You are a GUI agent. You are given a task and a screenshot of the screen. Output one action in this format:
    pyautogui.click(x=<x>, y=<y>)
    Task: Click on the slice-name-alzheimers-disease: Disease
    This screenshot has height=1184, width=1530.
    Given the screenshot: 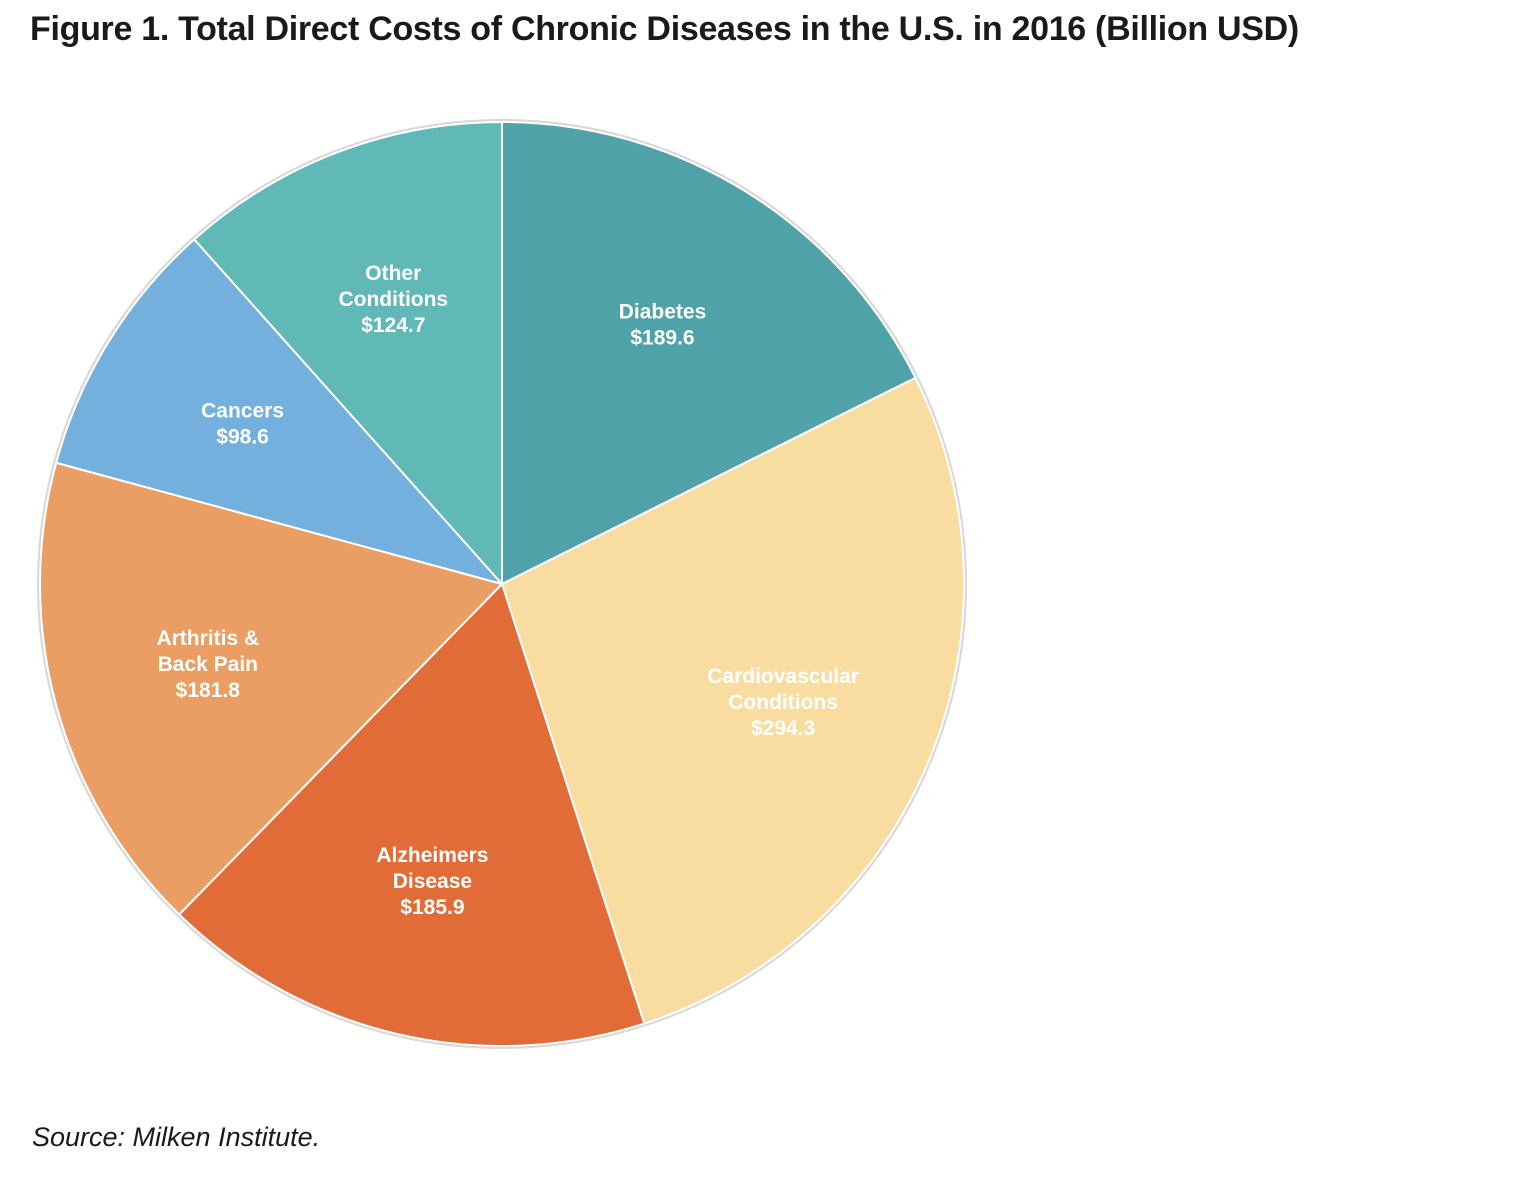 What is the action you would take?
    pyautogui.click(x=432, y=881)
    